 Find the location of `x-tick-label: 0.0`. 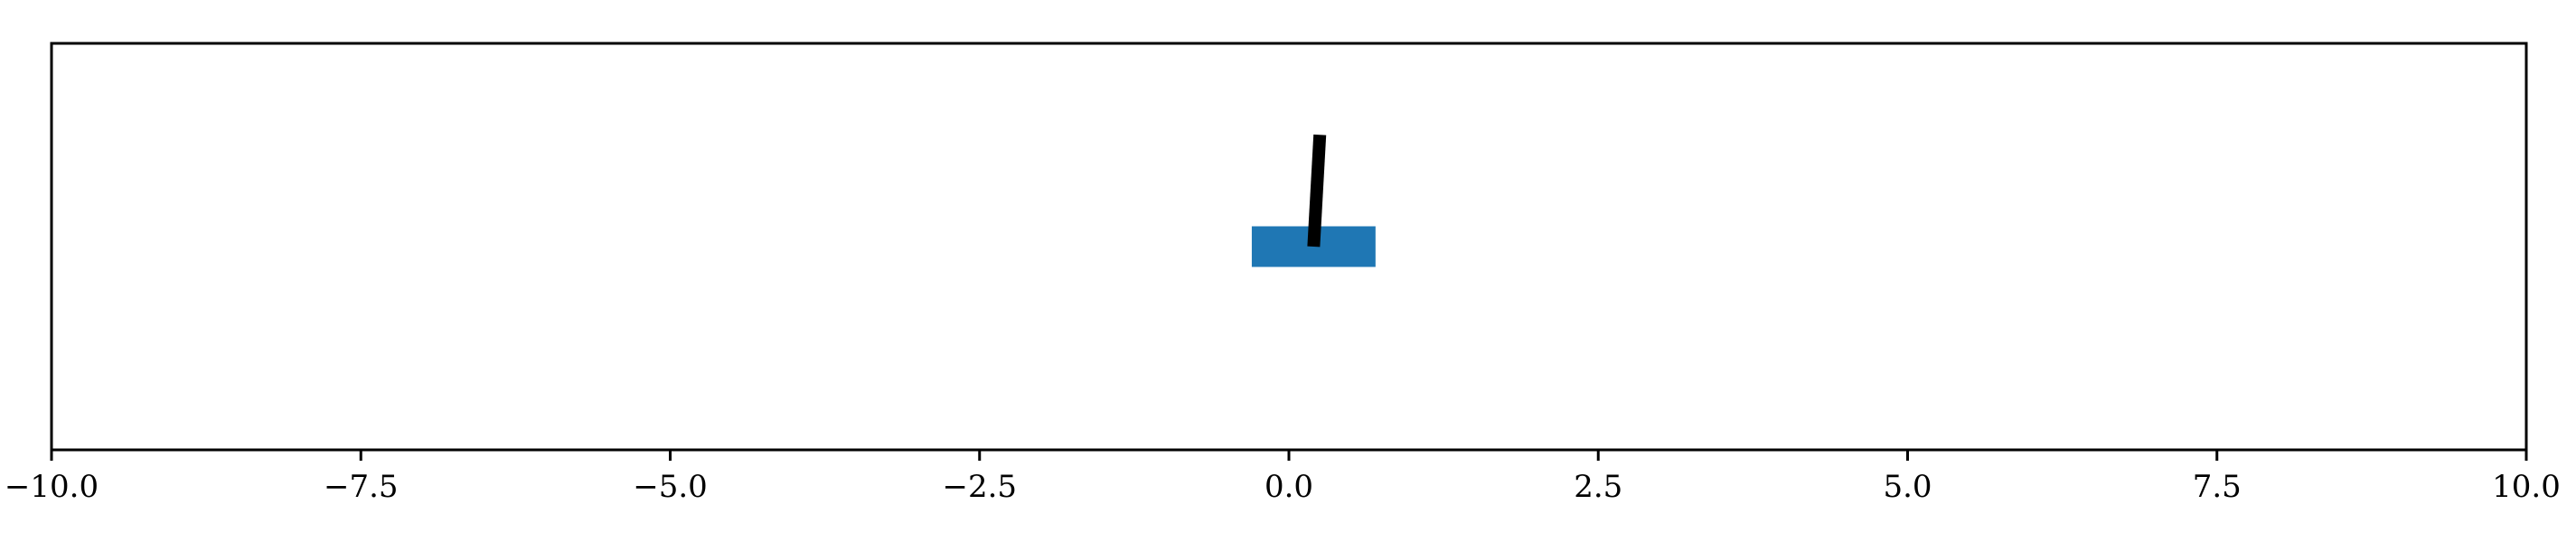

x-tick-label: 0.0 is located at coordinates (1289, 487).